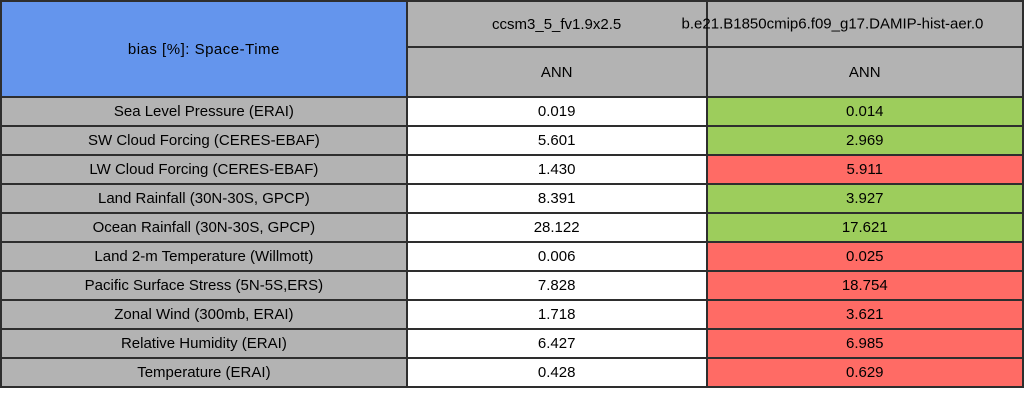 This screenshot has width=1024, height=410. What do you see at coordinates (864, 314) in the screenshot?
I see `metric-value-model2: 3.621` at bounding box center [864, 314].